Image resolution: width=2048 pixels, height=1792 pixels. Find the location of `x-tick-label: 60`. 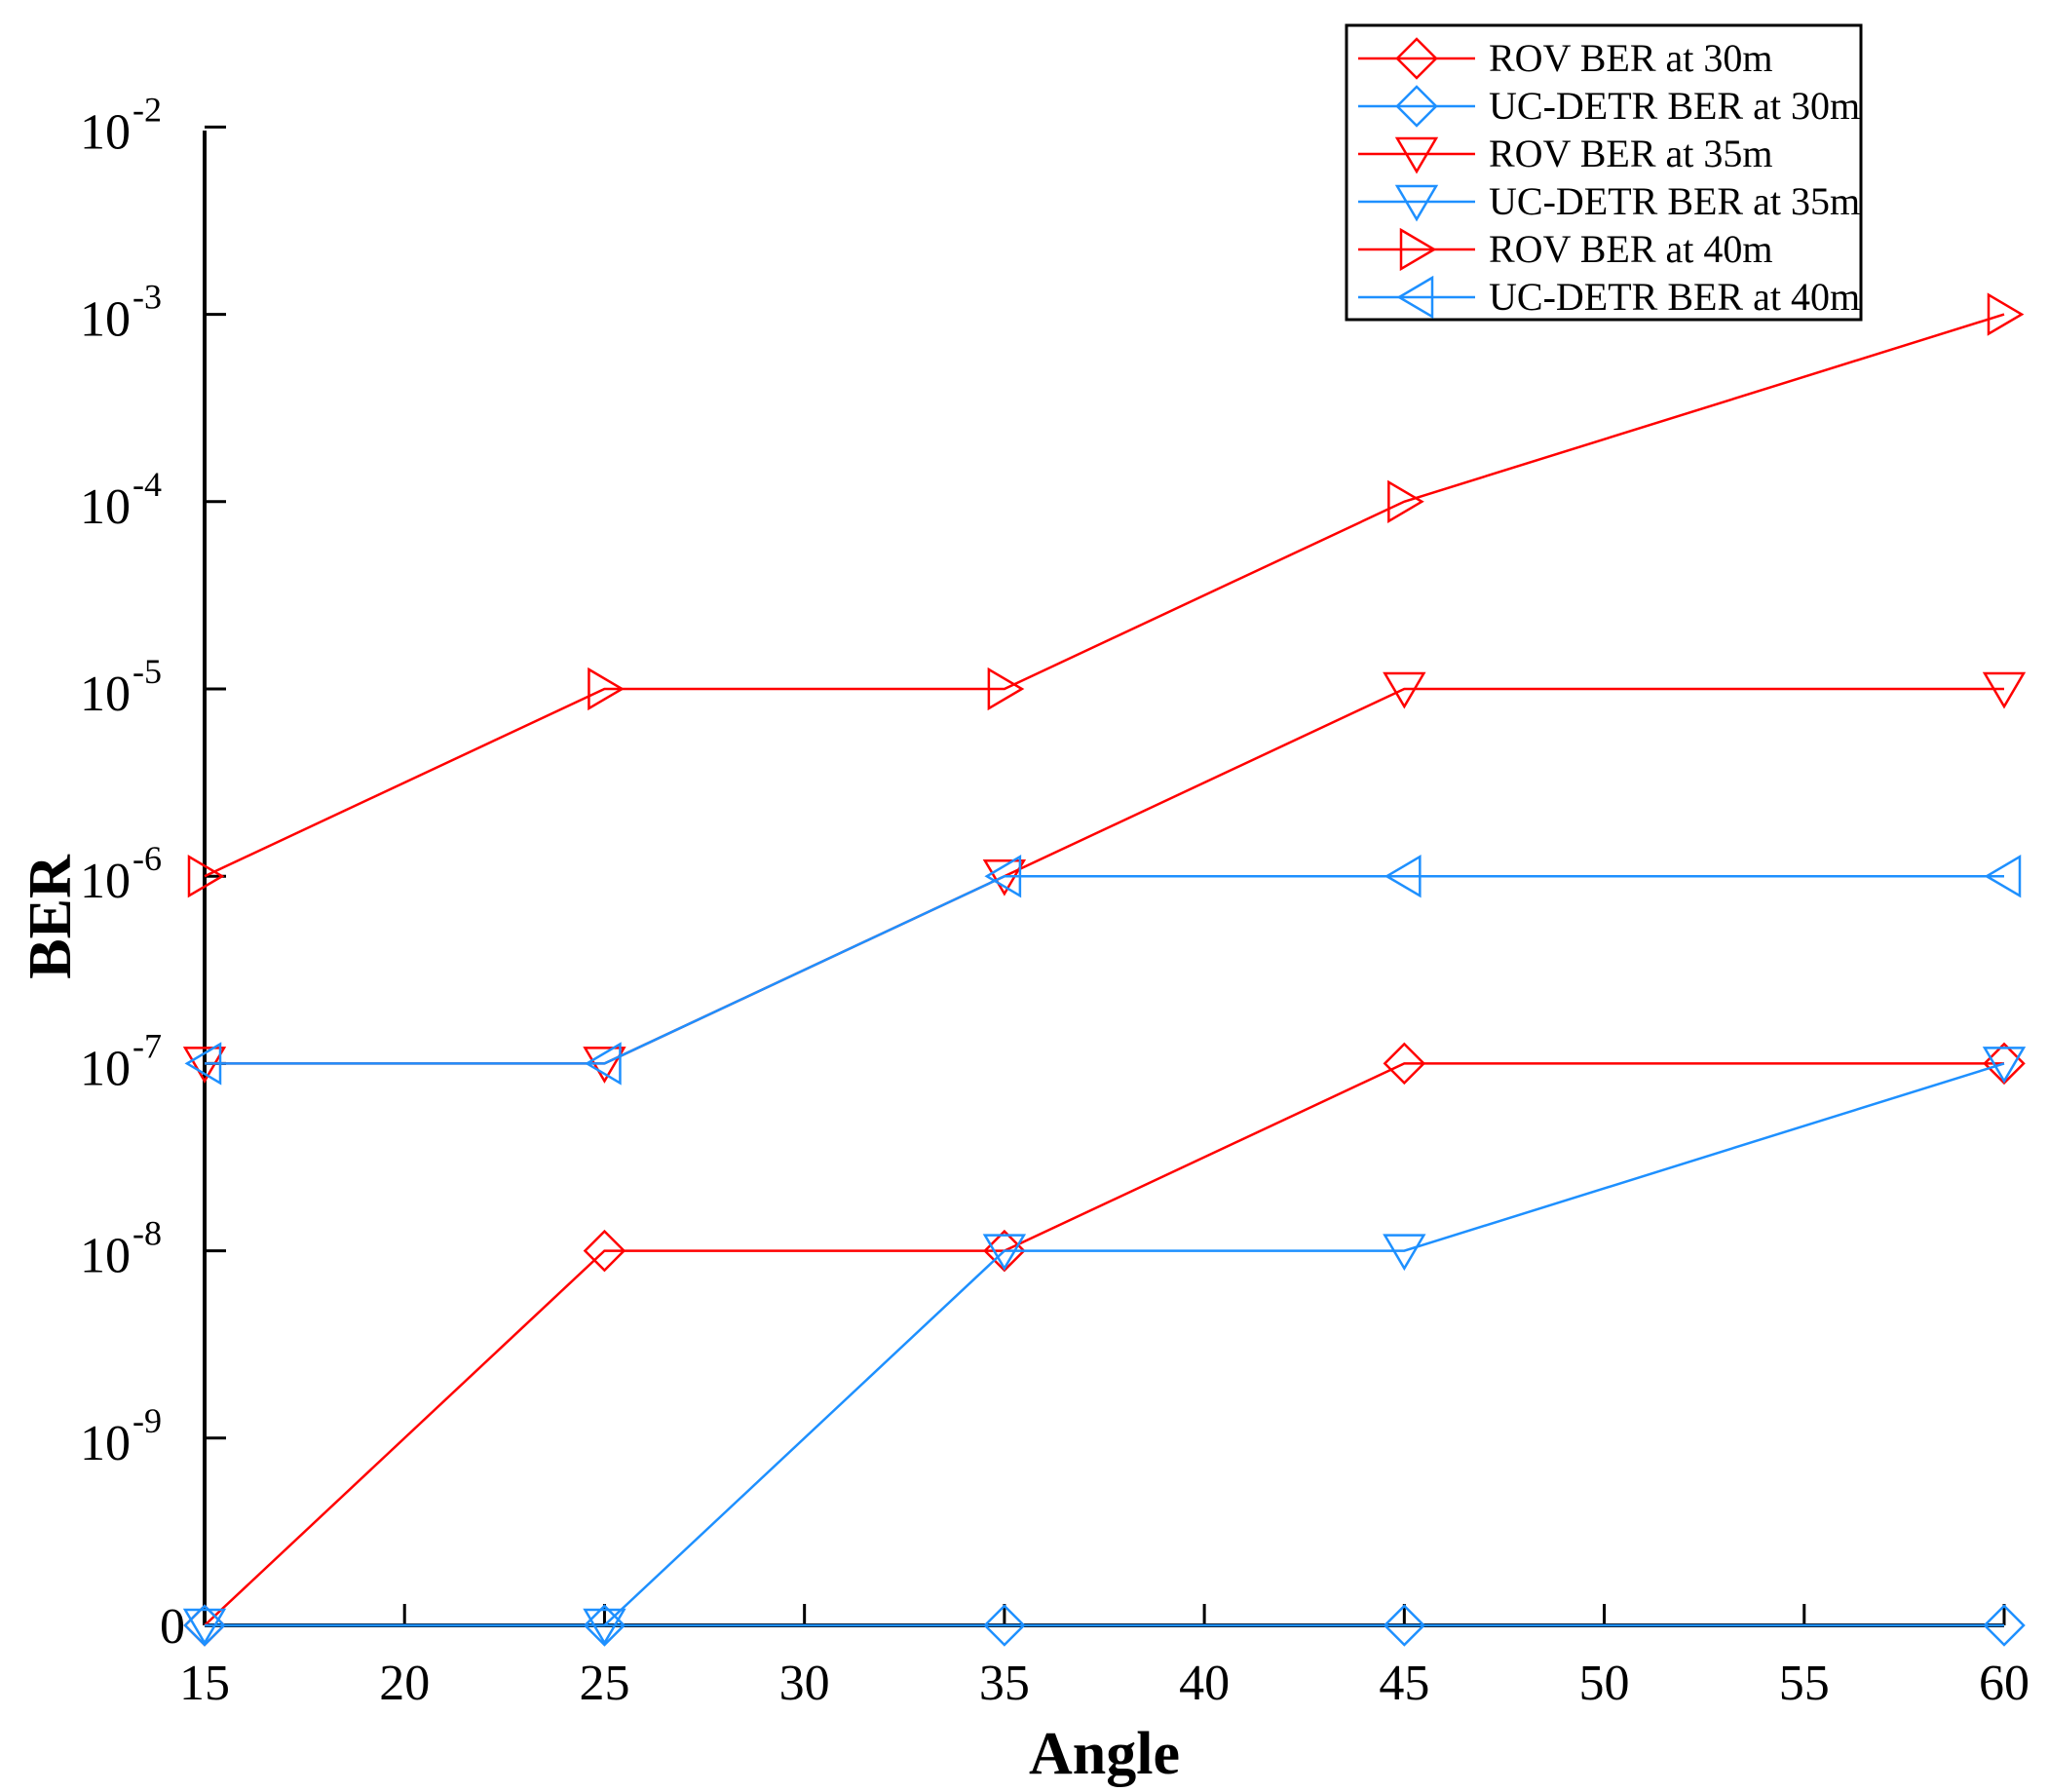

x-tick-label: 60 is located at coordinates (2004, 1683).